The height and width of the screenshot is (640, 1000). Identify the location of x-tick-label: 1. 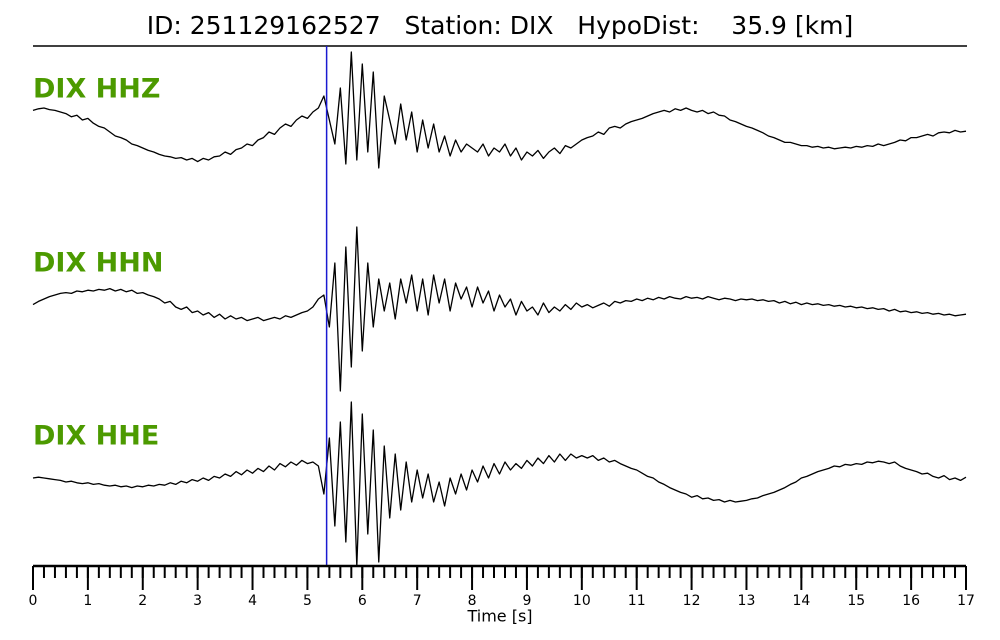
(87, 601).